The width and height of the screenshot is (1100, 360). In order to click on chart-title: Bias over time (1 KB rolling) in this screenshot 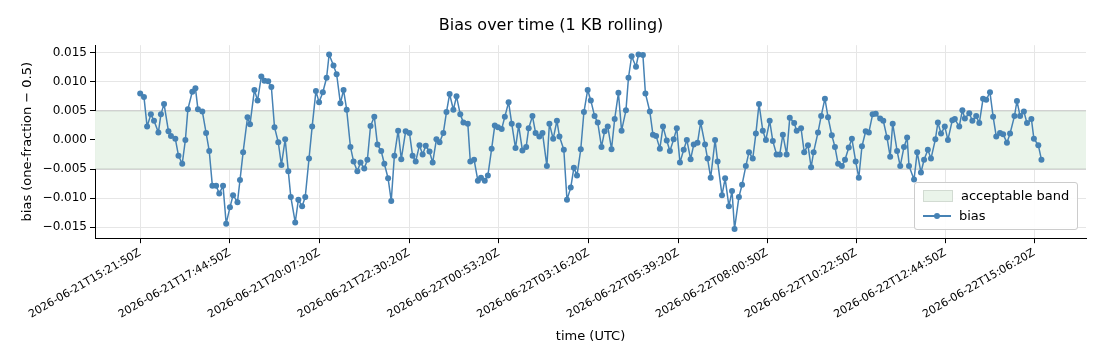, I will do `click(551, 24)`.